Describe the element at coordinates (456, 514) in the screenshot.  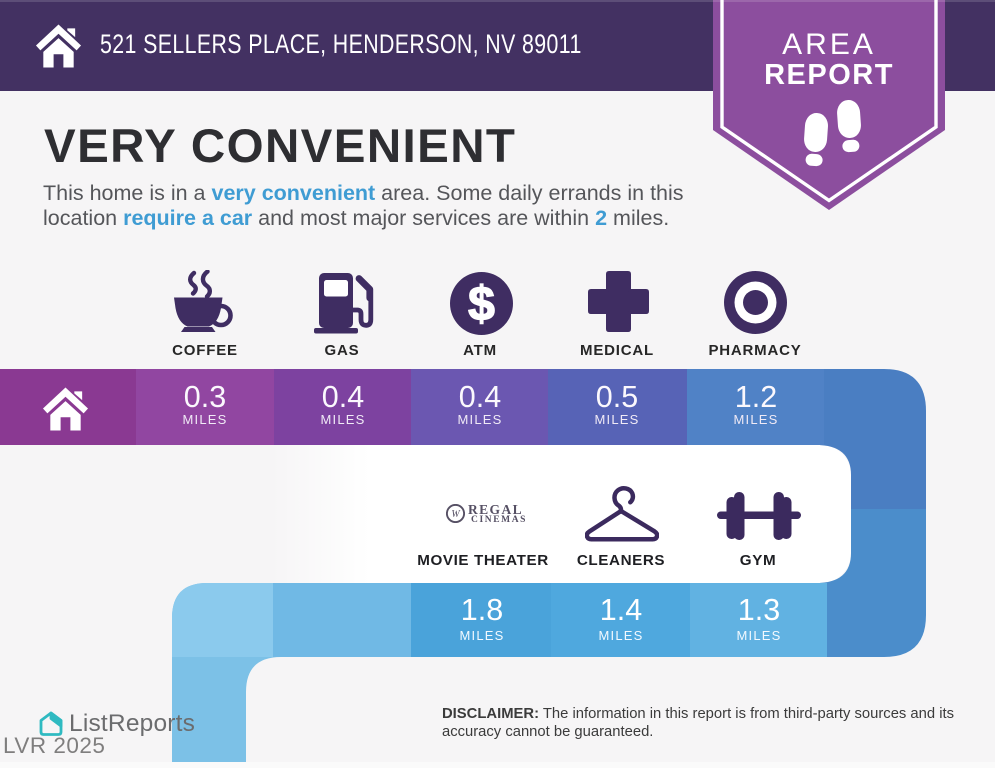
I see `svg-text: W` at that location.